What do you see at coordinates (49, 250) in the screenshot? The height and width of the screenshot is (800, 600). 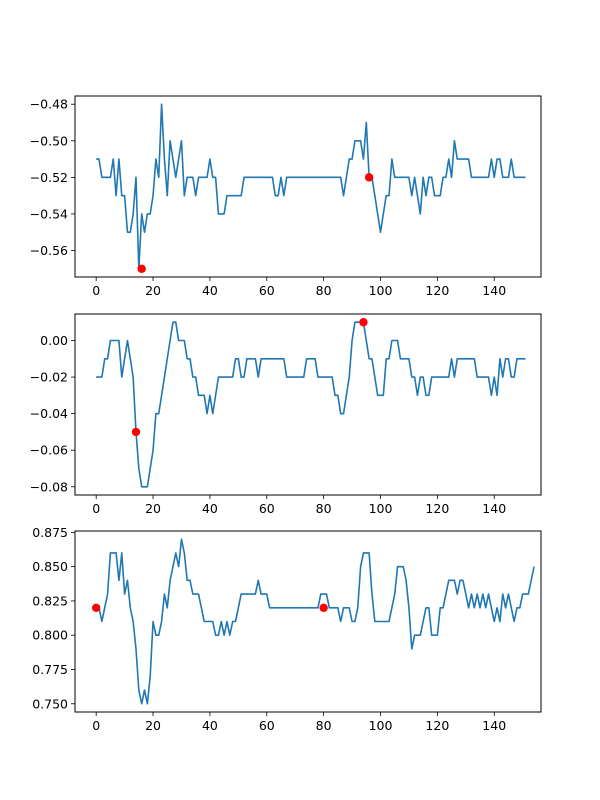 I see `y-tick-label: −0.56` at bounding box center [49, 250].